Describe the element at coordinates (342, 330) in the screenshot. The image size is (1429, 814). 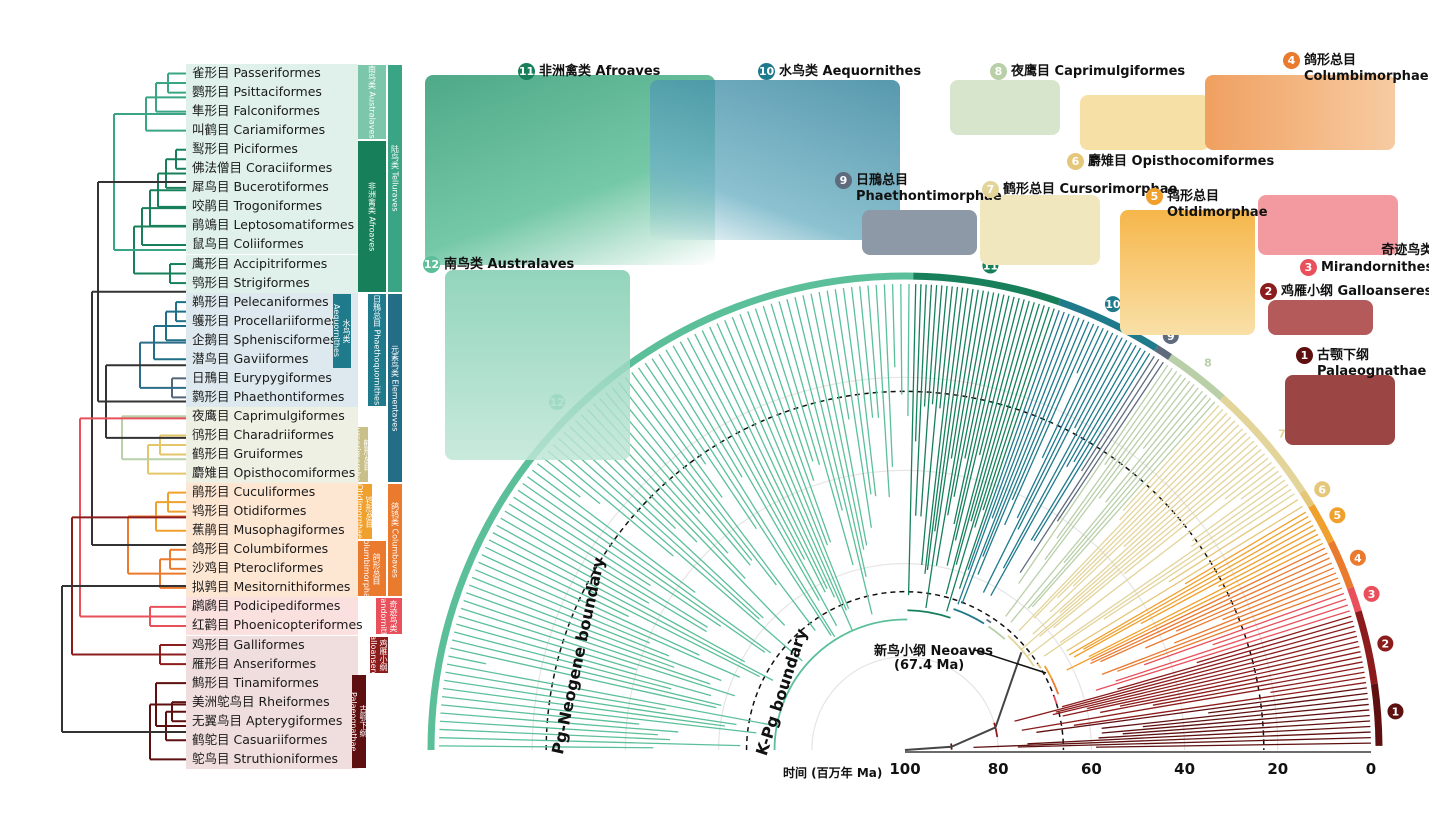
I see `clade-bar: 水鸟类 Aequornithes` at that location.